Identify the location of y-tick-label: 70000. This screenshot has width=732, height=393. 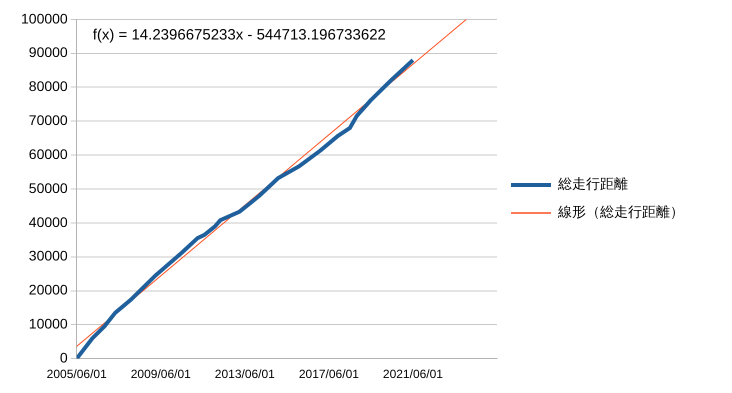
(48, 120).